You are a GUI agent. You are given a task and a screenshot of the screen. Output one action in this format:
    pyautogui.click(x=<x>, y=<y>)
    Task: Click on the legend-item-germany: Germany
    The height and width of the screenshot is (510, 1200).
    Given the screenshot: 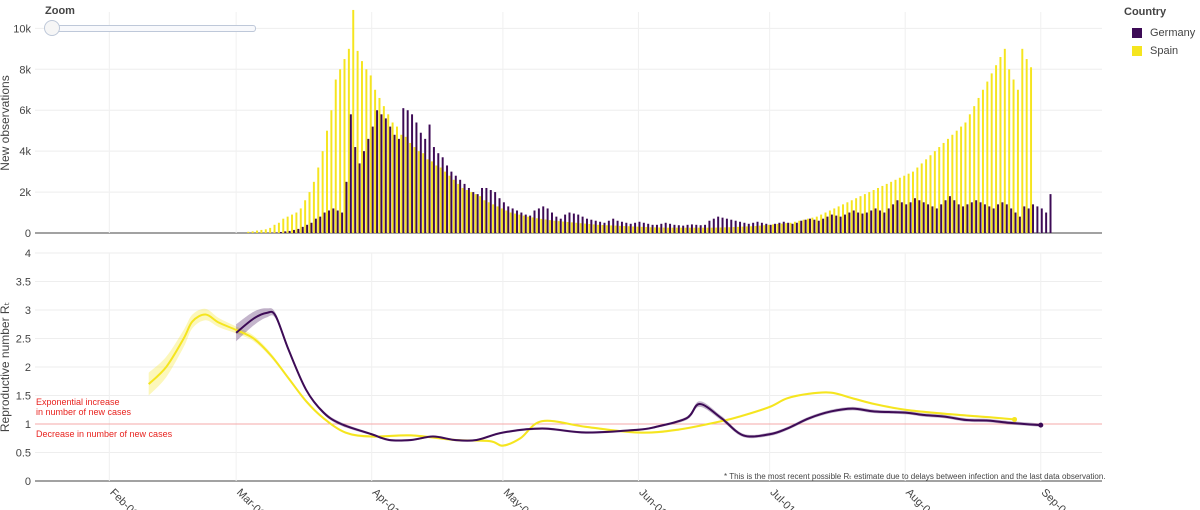 What is the action you would take?
    pyautogui.click(x=1159, y=33)
    